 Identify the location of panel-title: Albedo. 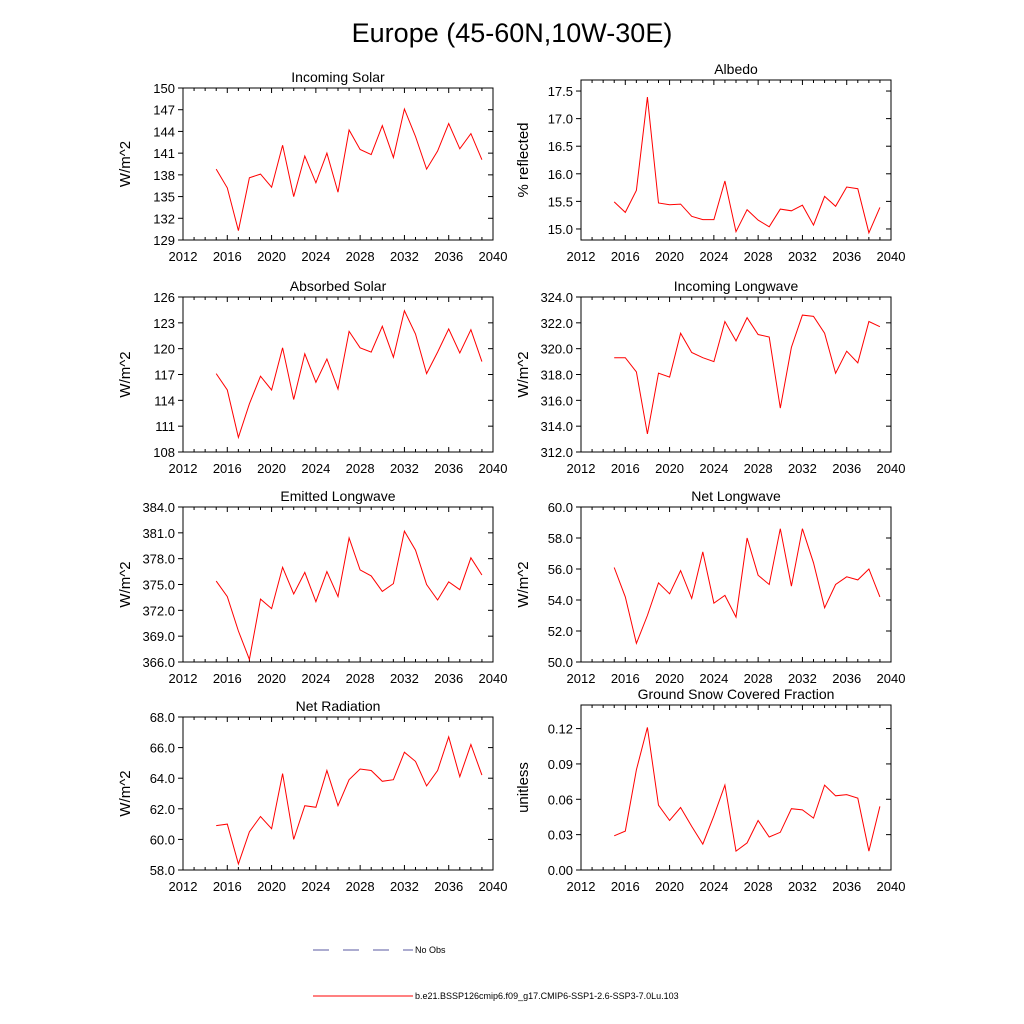
(736, 69).